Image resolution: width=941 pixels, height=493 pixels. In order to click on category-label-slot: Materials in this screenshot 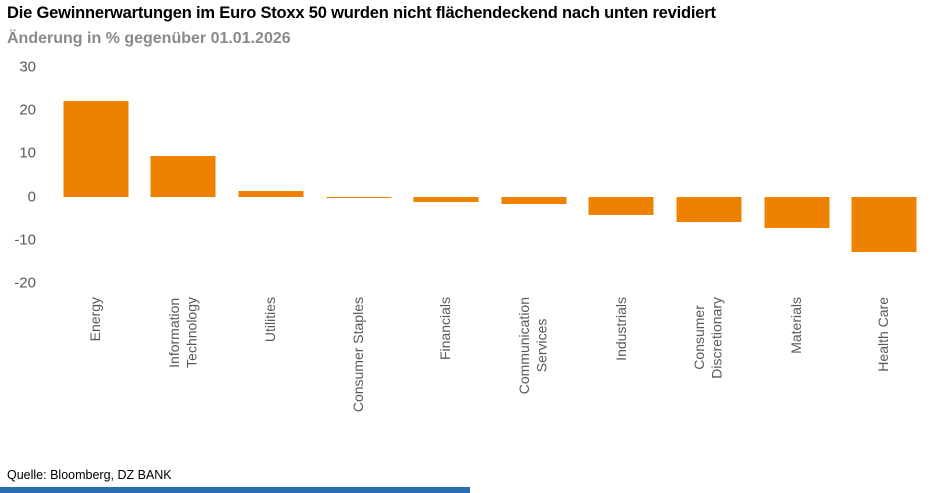, I will do `click(797, 378)`.